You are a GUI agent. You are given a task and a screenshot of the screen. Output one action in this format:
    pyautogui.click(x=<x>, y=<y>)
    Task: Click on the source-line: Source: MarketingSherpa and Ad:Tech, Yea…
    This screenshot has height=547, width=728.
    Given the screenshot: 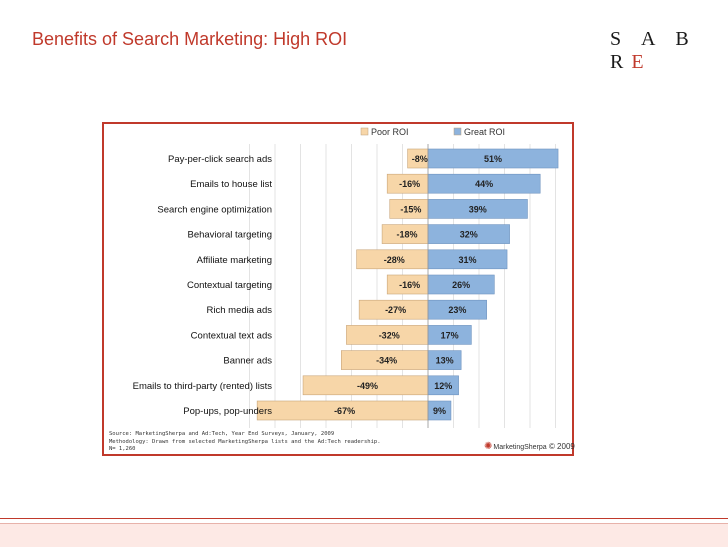 What is the action you would take?
    pyautogui.click(x=222, y=434)
    